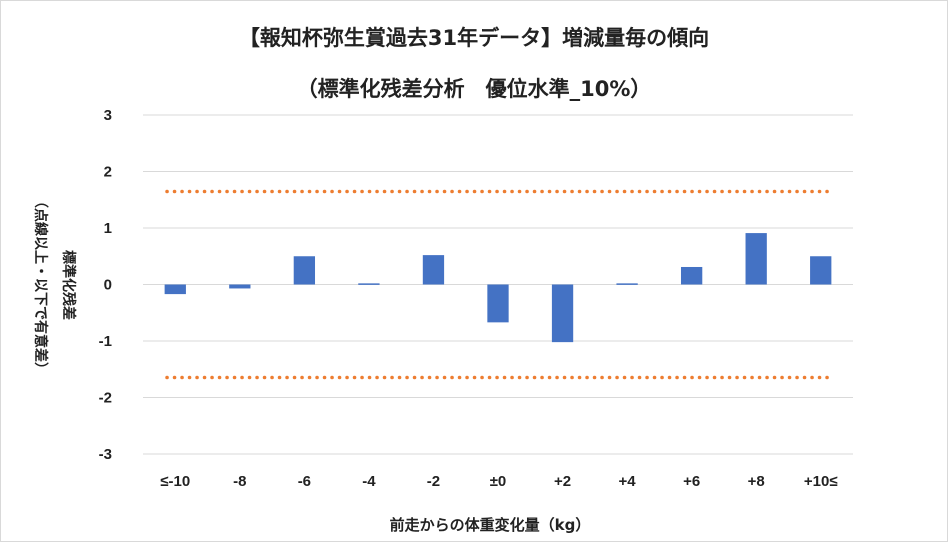  Describe the element at coordinates (474, 38) in the screenshot. I see `chart-title: 【報知杯弥生賞過去31年データ】増減量毎の傾向` at that location.